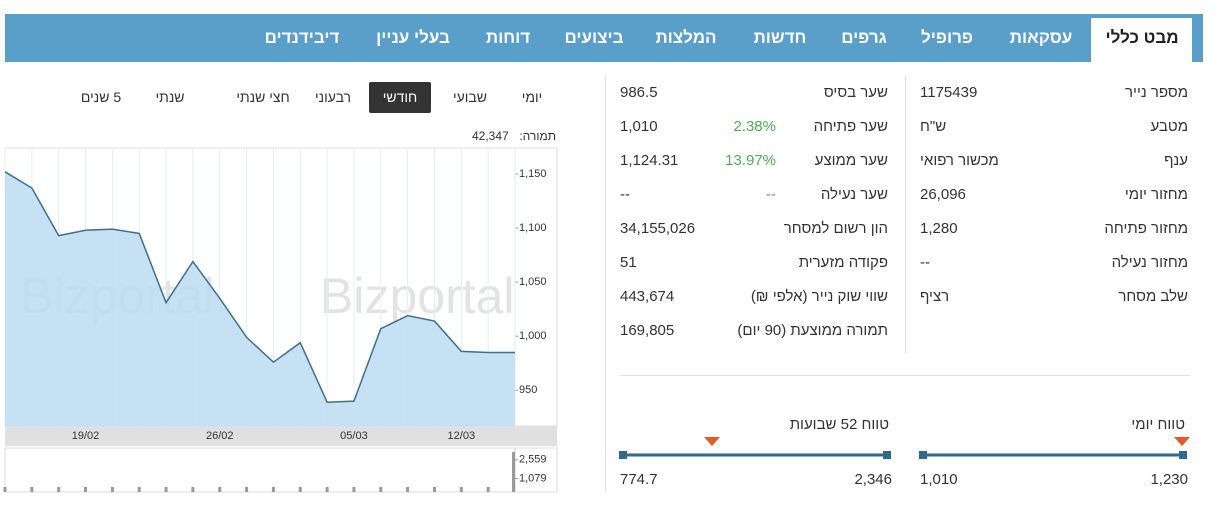 The image size is (1224, 517). I want to click on range-title: טווח יומי, so click(1158, 424).